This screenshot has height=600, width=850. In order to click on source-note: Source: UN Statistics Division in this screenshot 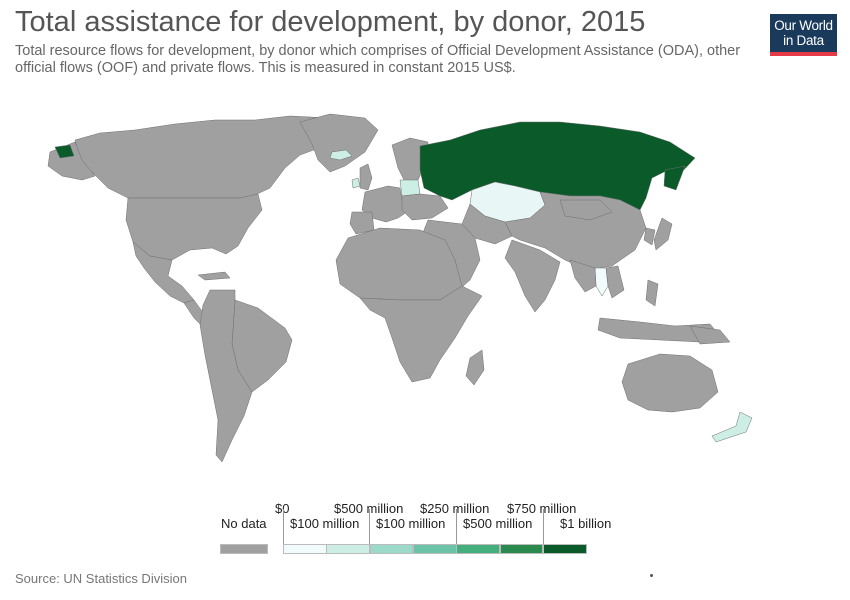, I will do `click(101, 578)`.